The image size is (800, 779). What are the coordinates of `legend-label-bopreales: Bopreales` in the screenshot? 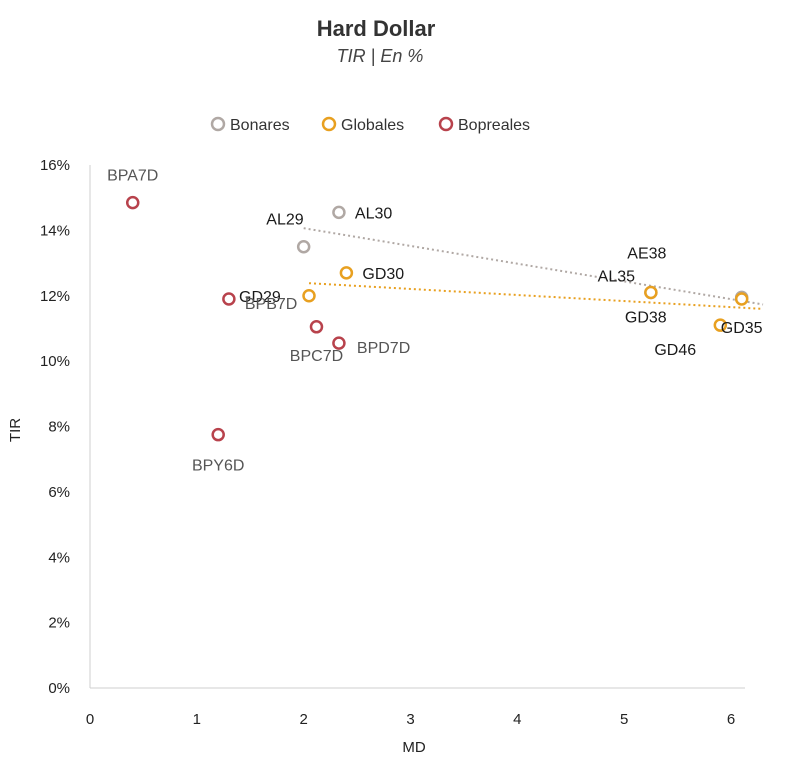 It's located at (494, 125).